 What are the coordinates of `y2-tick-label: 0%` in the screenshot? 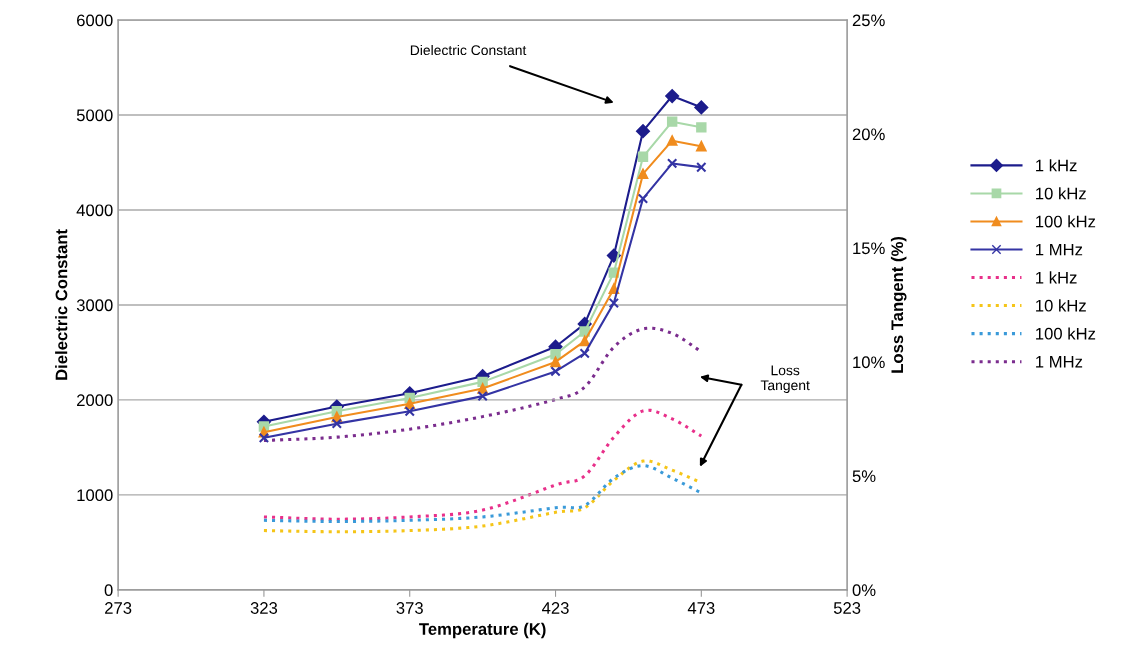 It's located at (864, 590).